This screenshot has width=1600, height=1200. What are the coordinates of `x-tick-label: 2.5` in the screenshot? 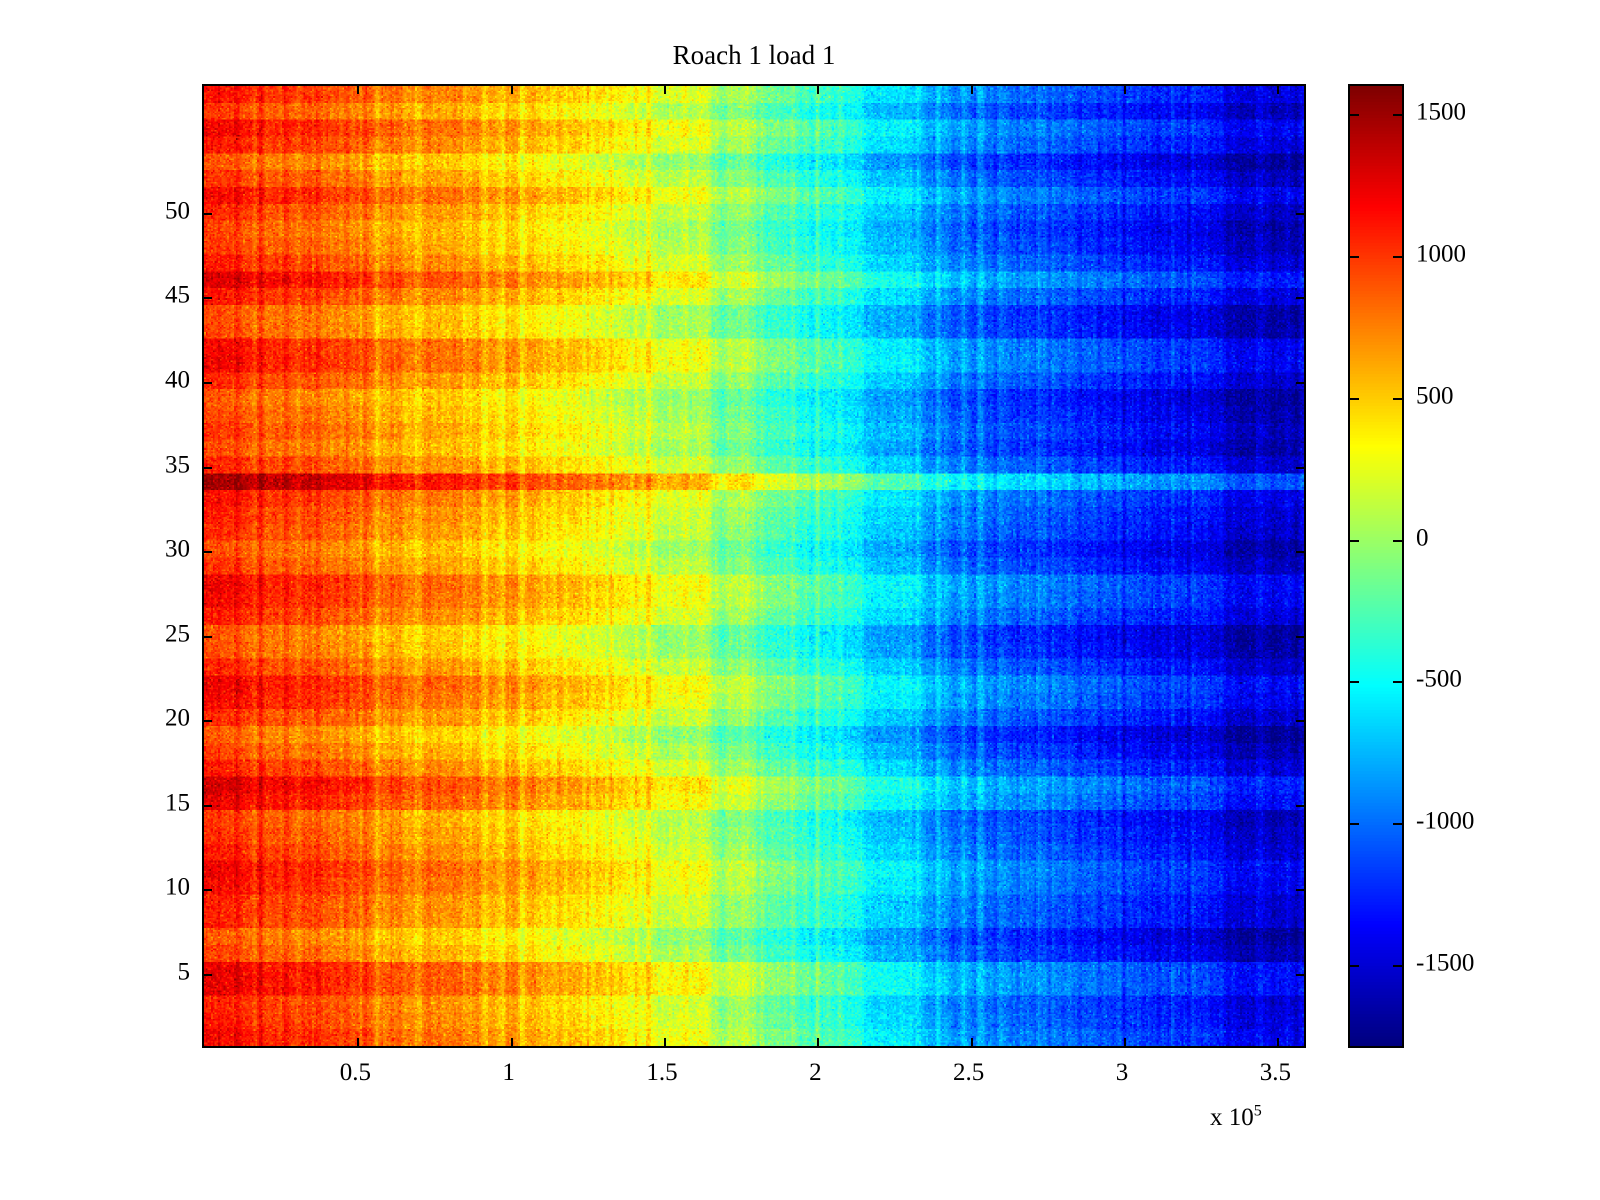 It's located at (969, 1072).